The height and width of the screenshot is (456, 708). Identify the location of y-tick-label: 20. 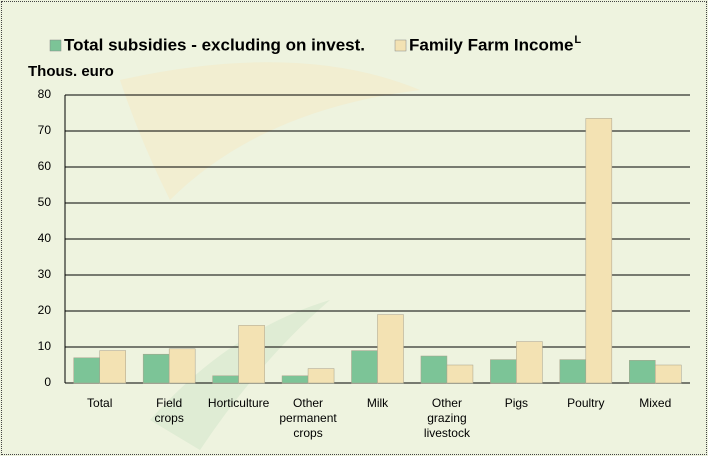
(45, 310).